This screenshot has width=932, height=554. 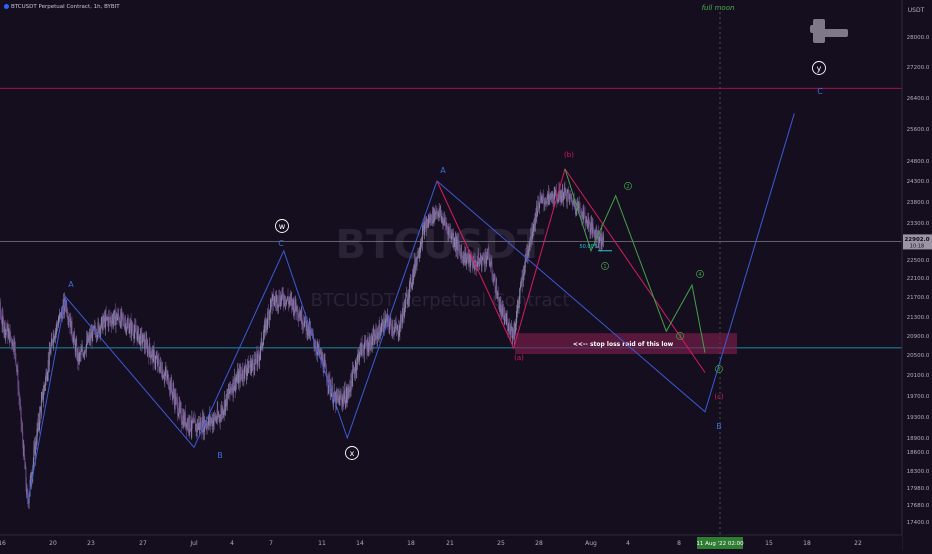 What do you see at coordinates (539, 543) in the screenshot?
I see `time-tick-label: 28` at bounding box center [539, 543].